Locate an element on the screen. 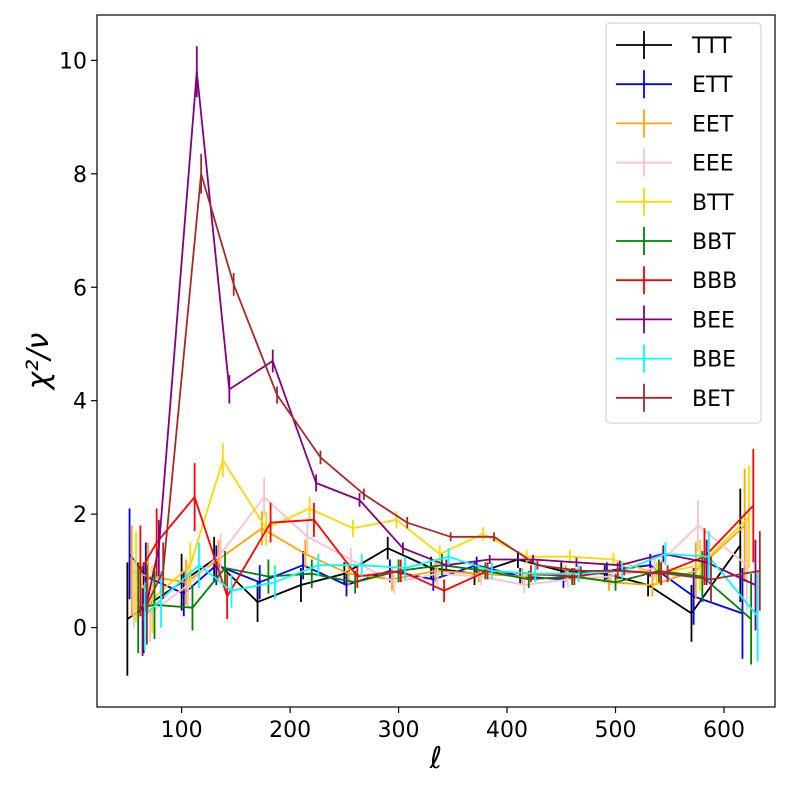  legend-entry-bbb: BBB is located at coordinates (676, 280).